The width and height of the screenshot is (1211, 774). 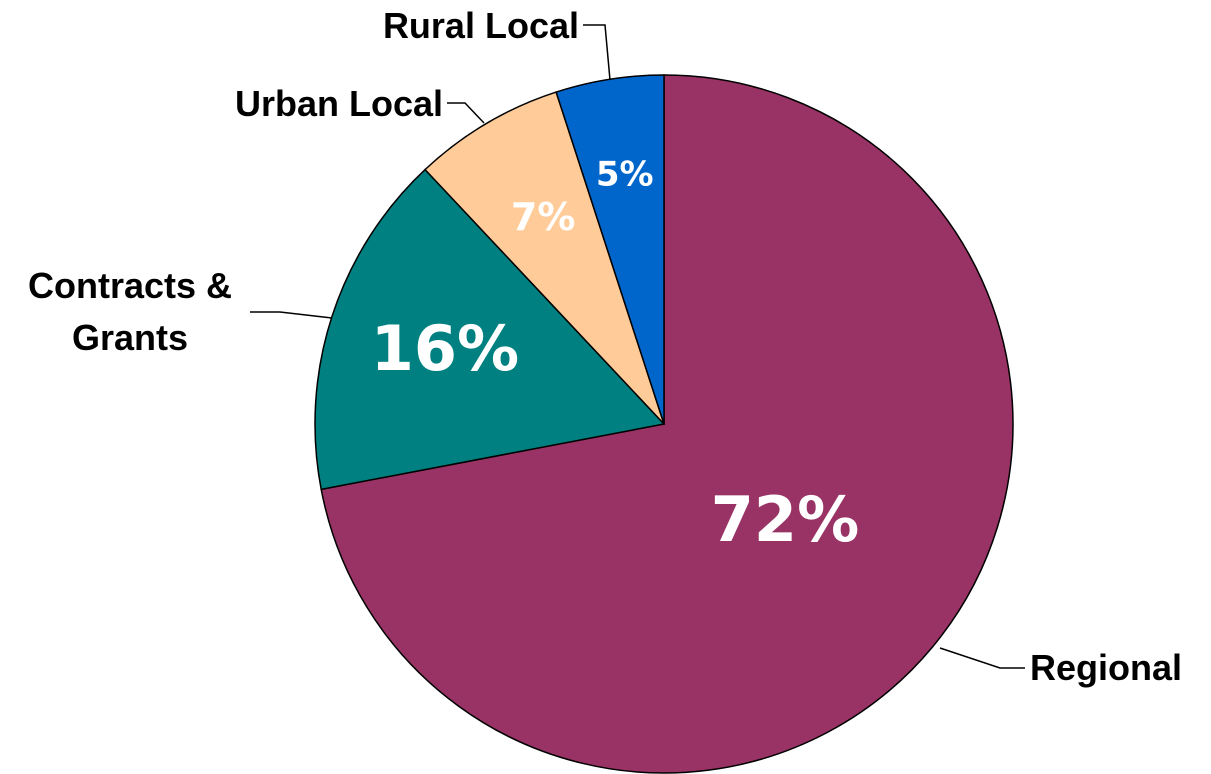 What do you see at coordinates (1106, 667) in the screenshot?
I see `category-label: Regional` at bounding box center [1106, 667].